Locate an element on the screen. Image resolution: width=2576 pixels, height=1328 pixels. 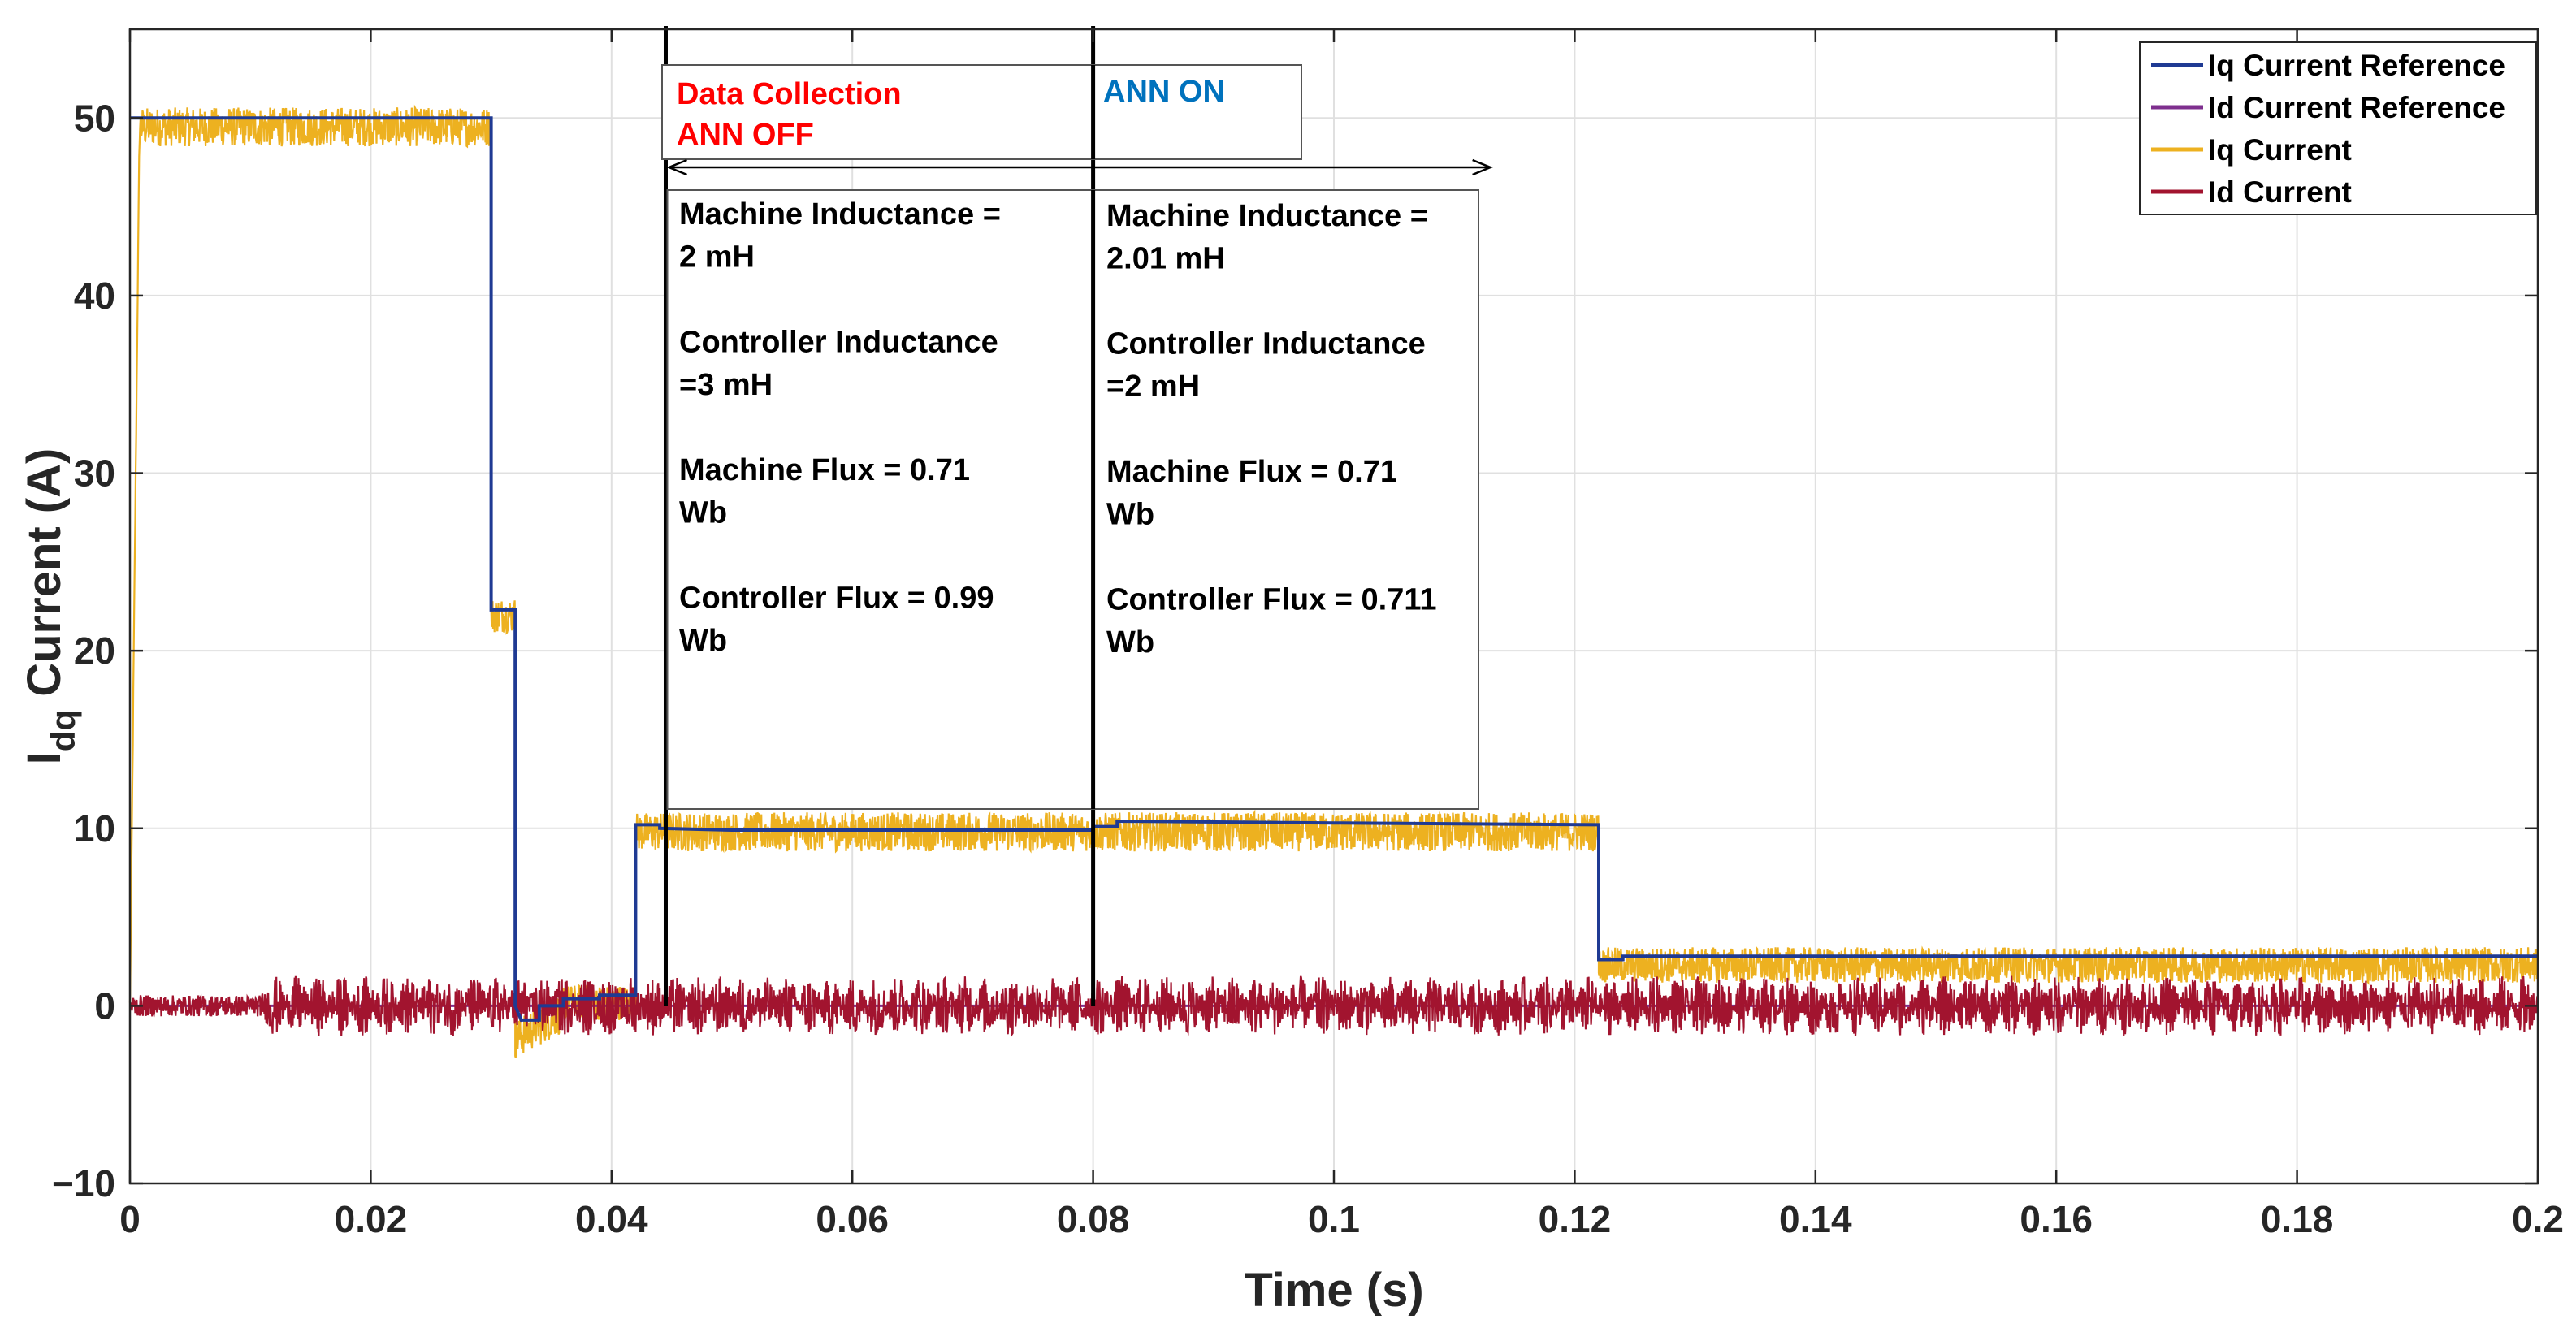
after-parameter-text: Controller Flux = 0.711 is located at coordinates (1272, 600).